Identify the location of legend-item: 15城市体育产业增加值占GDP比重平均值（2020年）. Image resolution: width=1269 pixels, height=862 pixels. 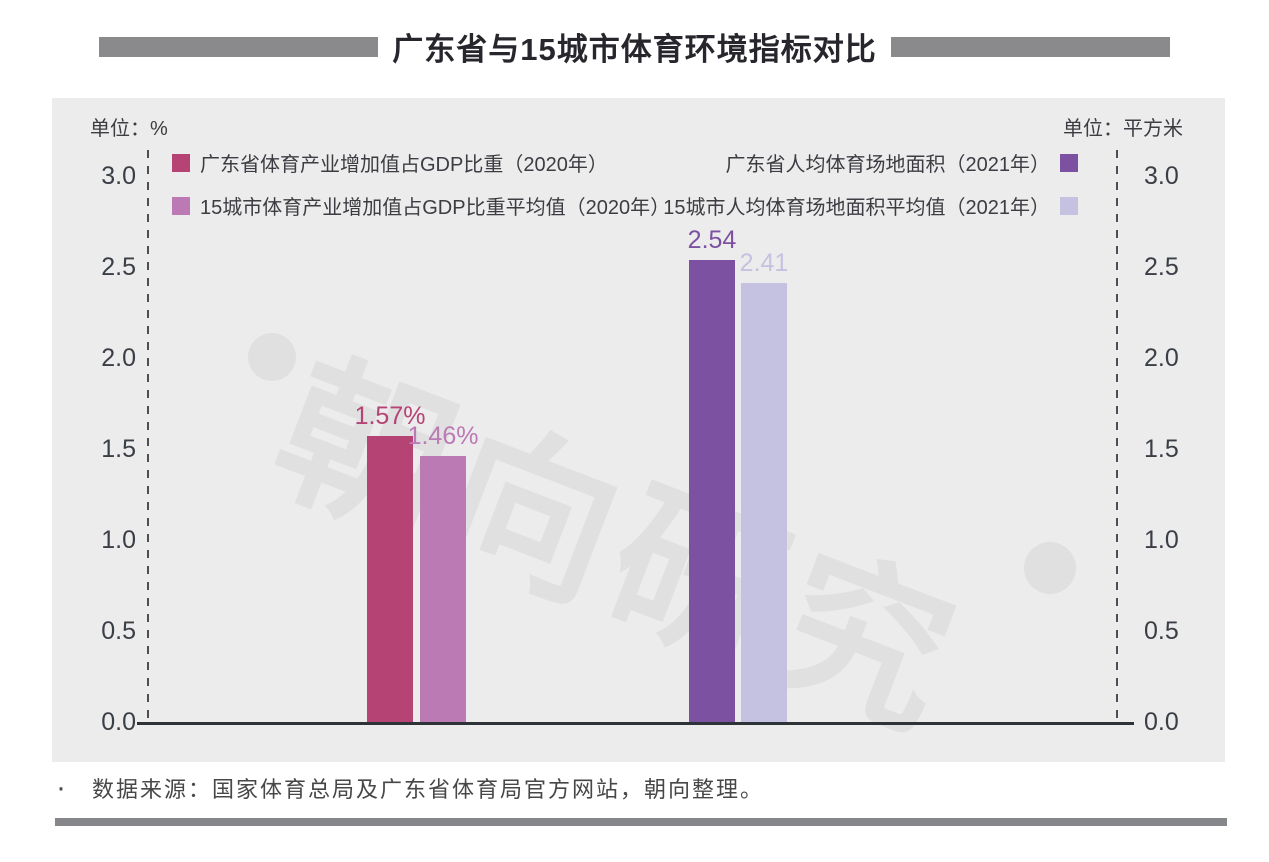
(421, 205).